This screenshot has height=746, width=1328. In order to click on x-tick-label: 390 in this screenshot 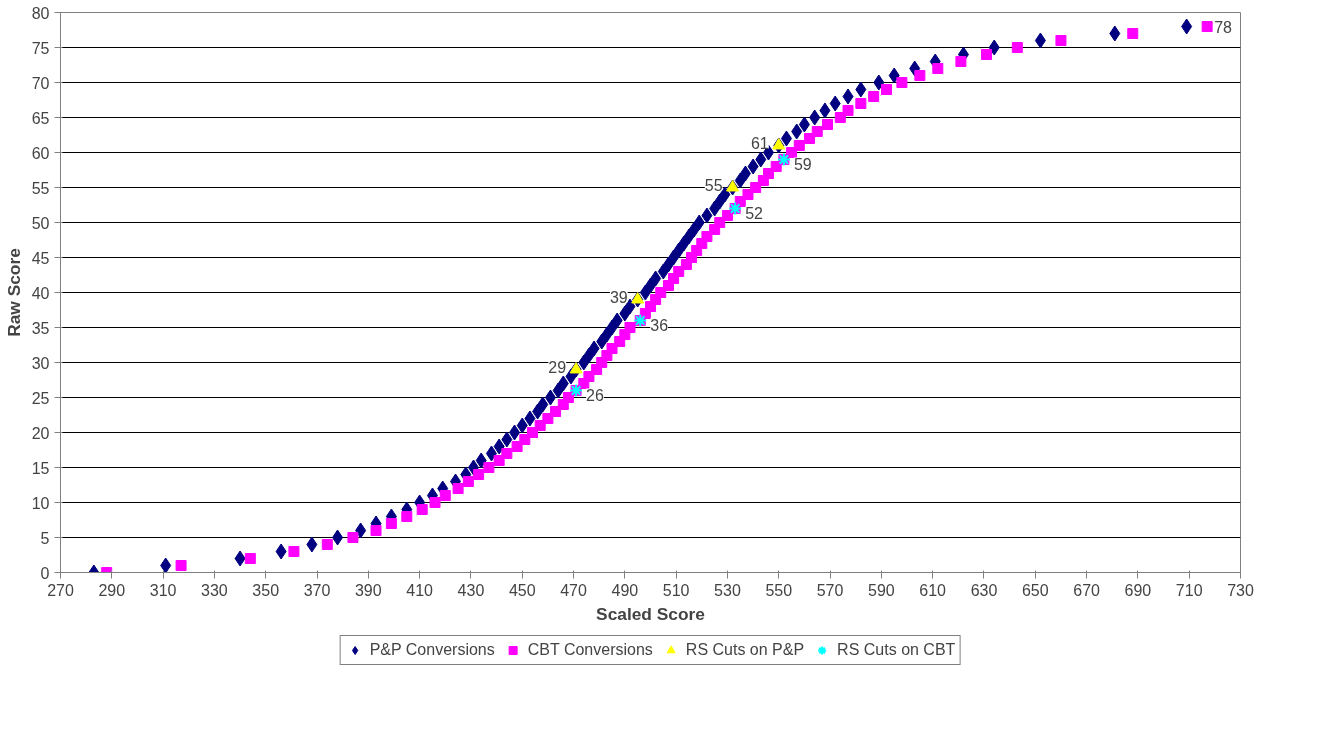, I will do `click(368, 590)`.